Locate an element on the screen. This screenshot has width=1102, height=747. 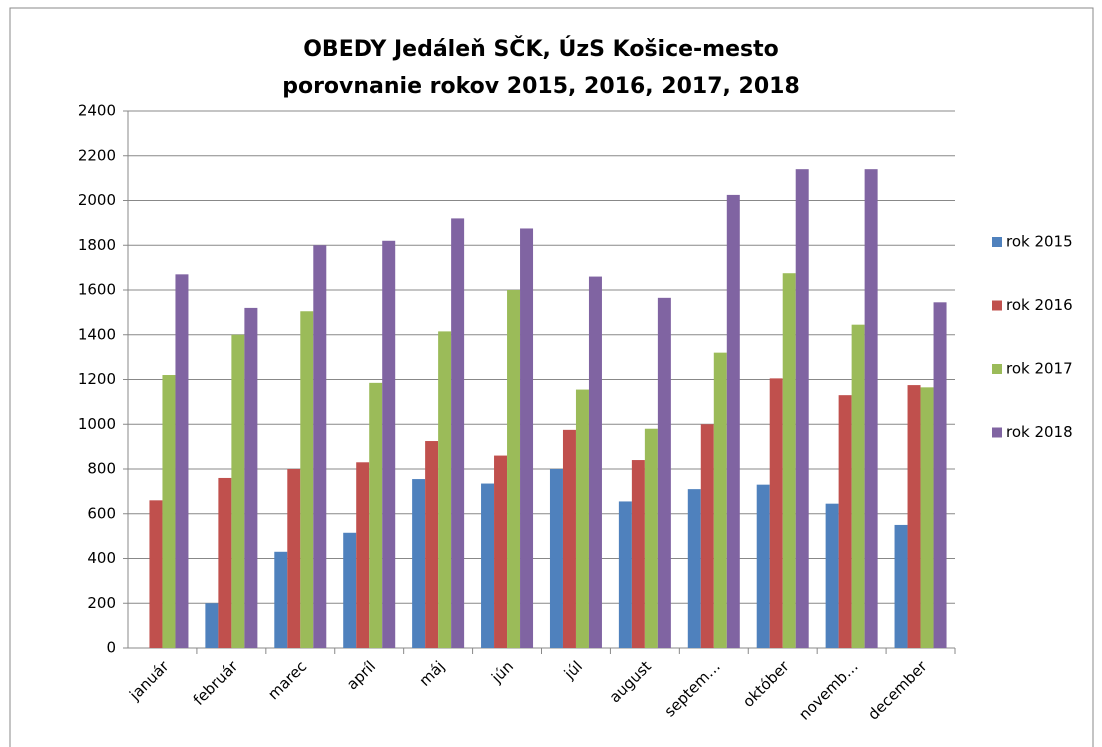
chart-title: OBEDY Jedáleň SČK, ÚzS Košice-mesto is located at coordinates (541, 49).